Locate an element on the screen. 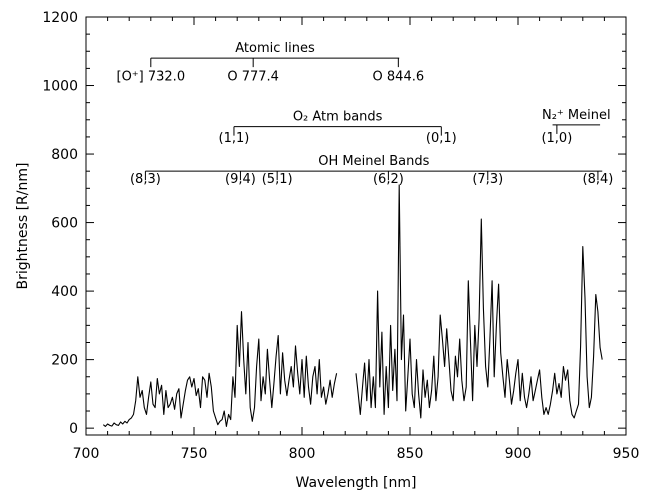  annotation-label: (6,2) is located at coordinates (388, 179).